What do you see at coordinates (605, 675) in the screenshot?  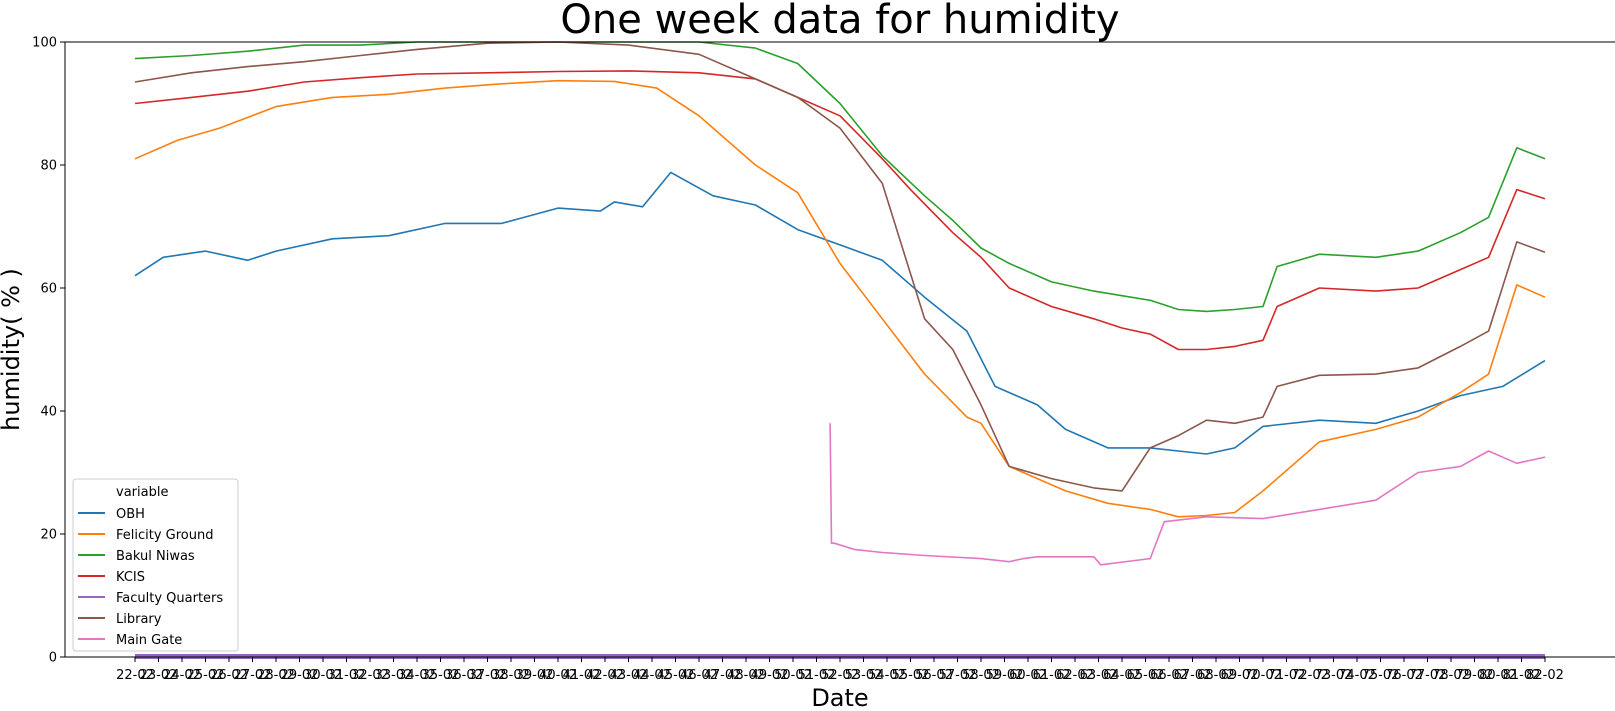 I see `x-tick-label: 42-02` at bounding box center [605, 675].